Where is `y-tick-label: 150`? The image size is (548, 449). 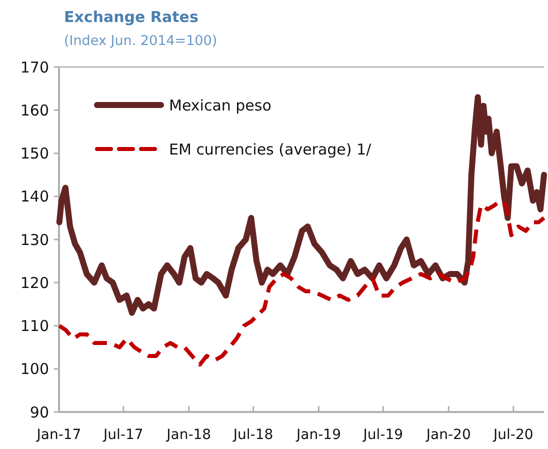 y-tick-label: 150 is located at coordinates (34, 153).